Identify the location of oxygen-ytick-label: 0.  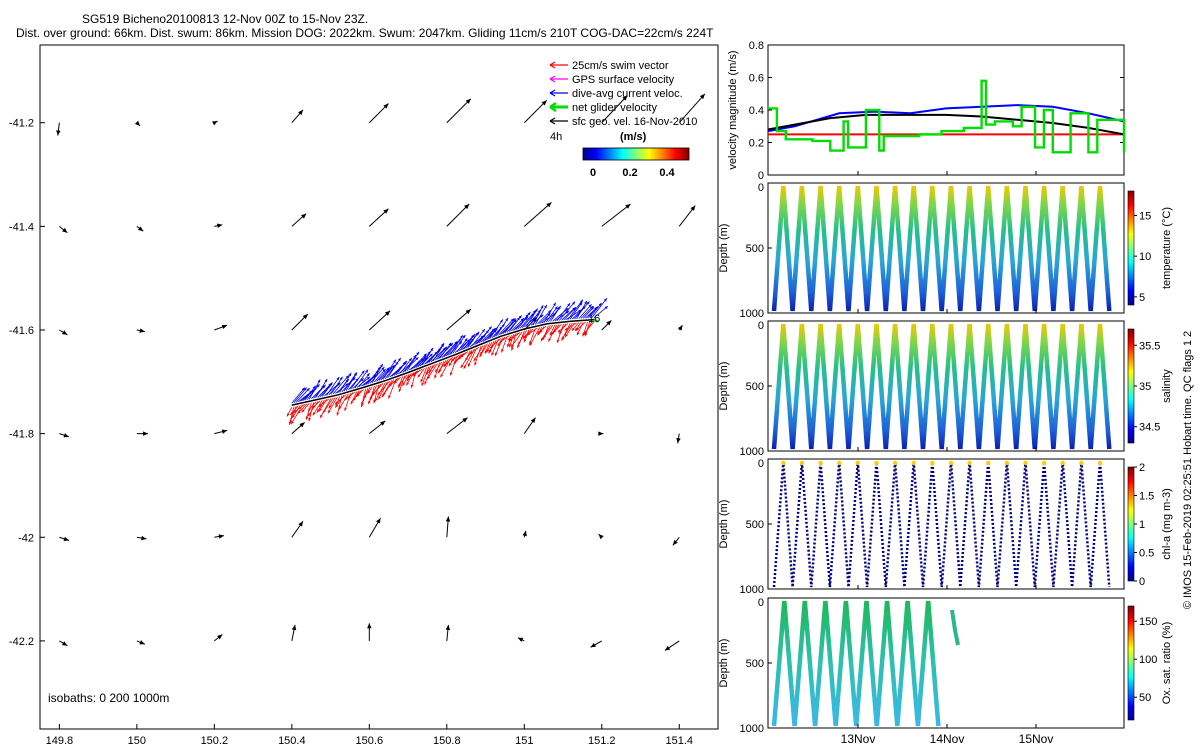
(761, 603).